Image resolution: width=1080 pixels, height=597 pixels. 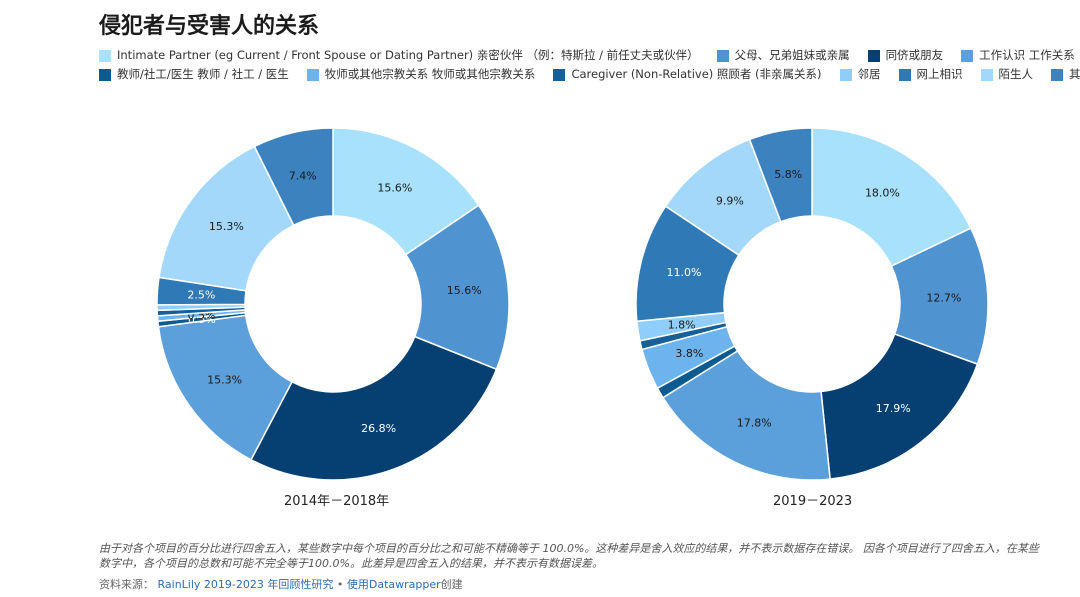 I want to click on chart-caption-right: 2019－2023, so click(x=813, y=501).